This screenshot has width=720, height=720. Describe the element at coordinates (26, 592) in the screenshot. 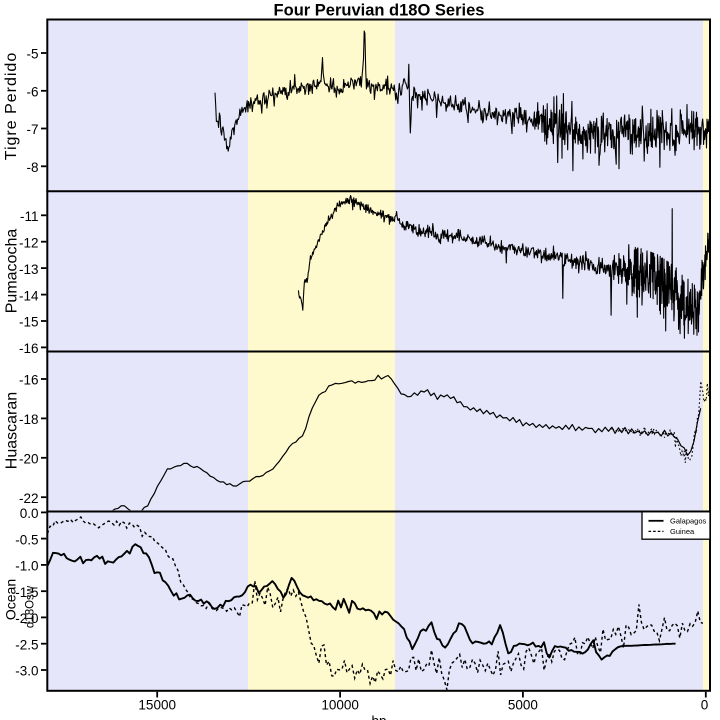

I see `svg-text: -1.5` at that location.